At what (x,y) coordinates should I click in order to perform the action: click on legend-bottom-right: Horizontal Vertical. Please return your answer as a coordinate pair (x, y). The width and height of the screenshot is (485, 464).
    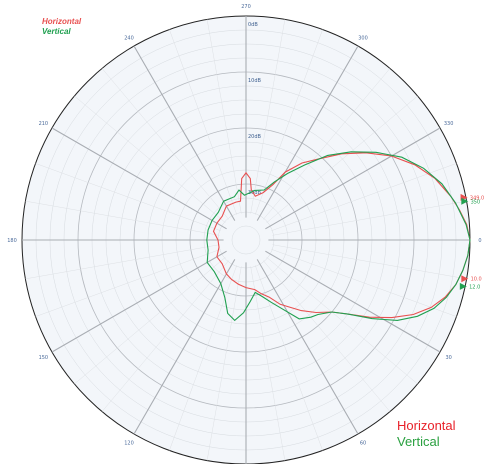
    Looking at the image, I should click on (426, 434).